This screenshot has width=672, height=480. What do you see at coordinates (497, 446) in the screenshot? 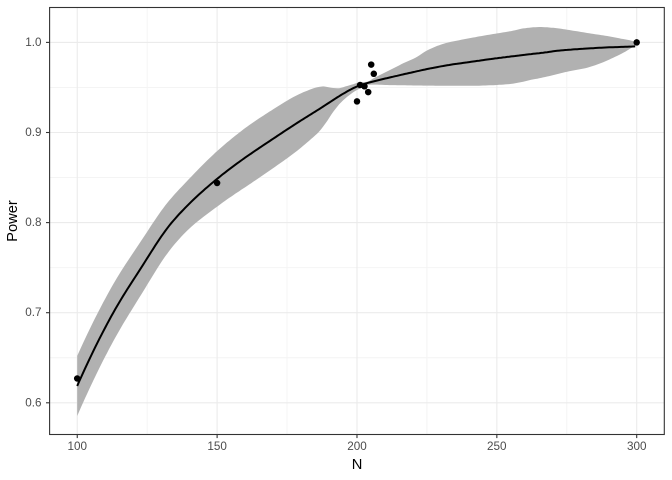
I see `svg-text: 250` at bounding box center [497, 446].